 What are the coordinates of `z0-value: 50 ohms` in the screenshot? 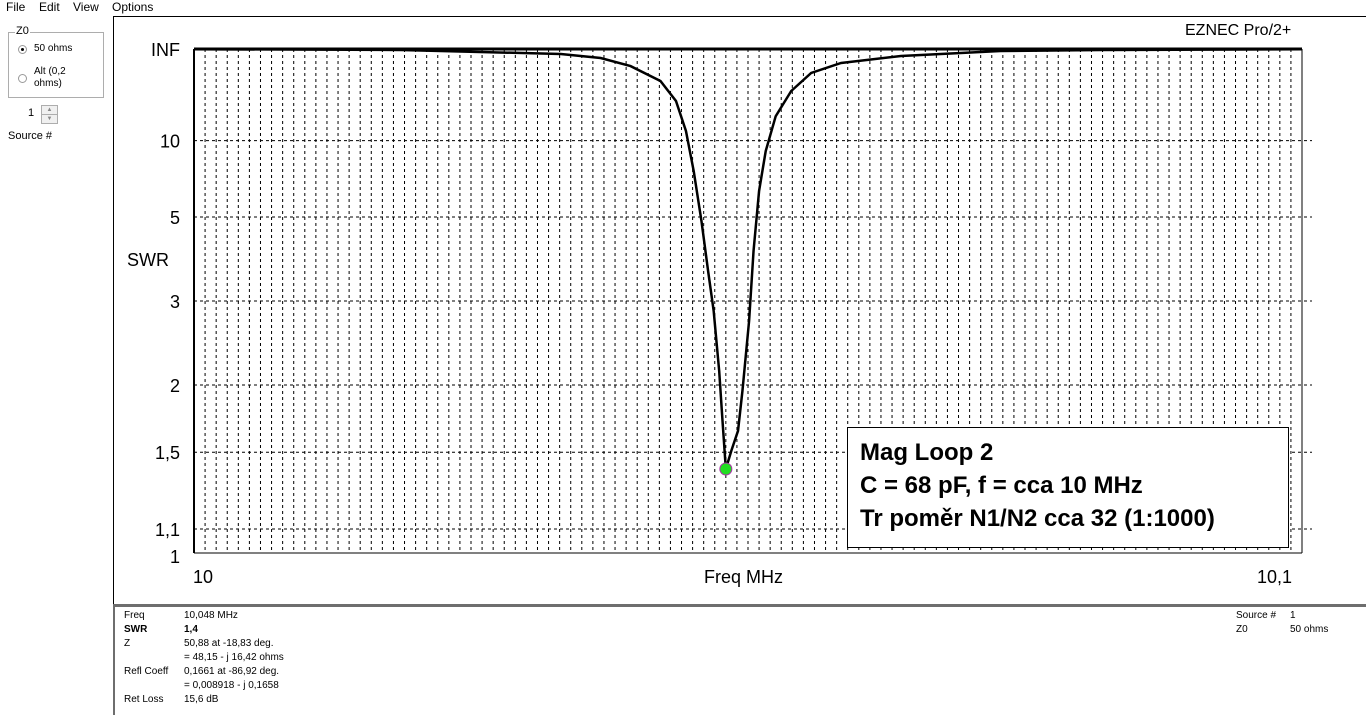 It's located at (1309, 629).